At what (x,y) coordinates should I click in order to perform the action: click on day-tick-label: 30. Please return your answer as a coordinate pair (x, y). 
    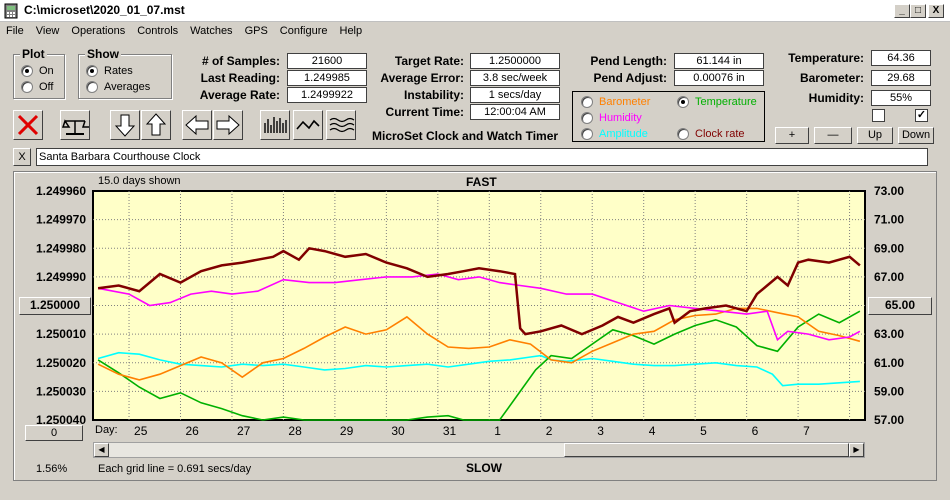
    Looking at the image, I should click on (398, 431).